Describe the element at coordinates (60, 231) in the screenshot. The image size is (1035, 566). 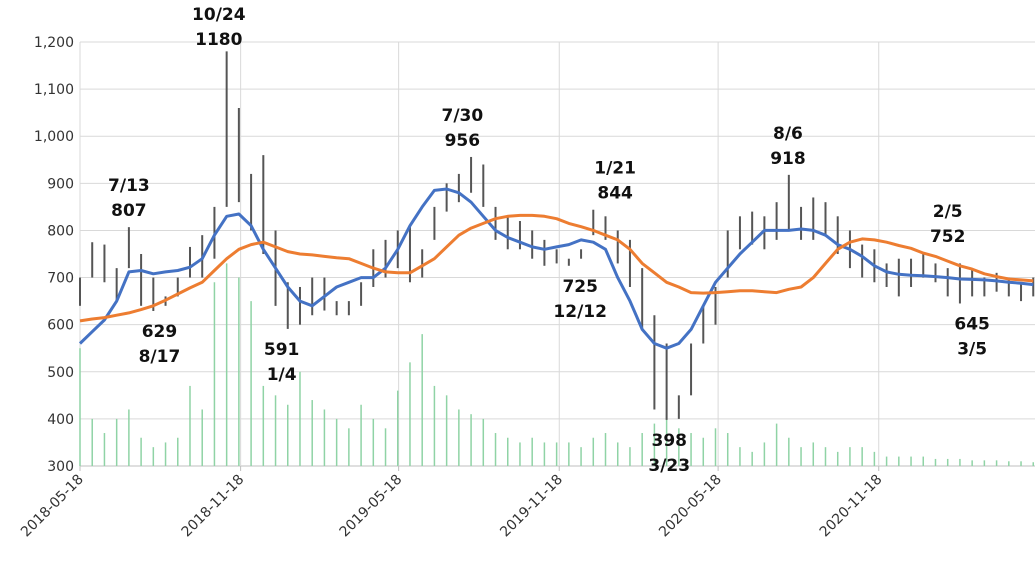
I see `y-tick-label: 800` at that location.